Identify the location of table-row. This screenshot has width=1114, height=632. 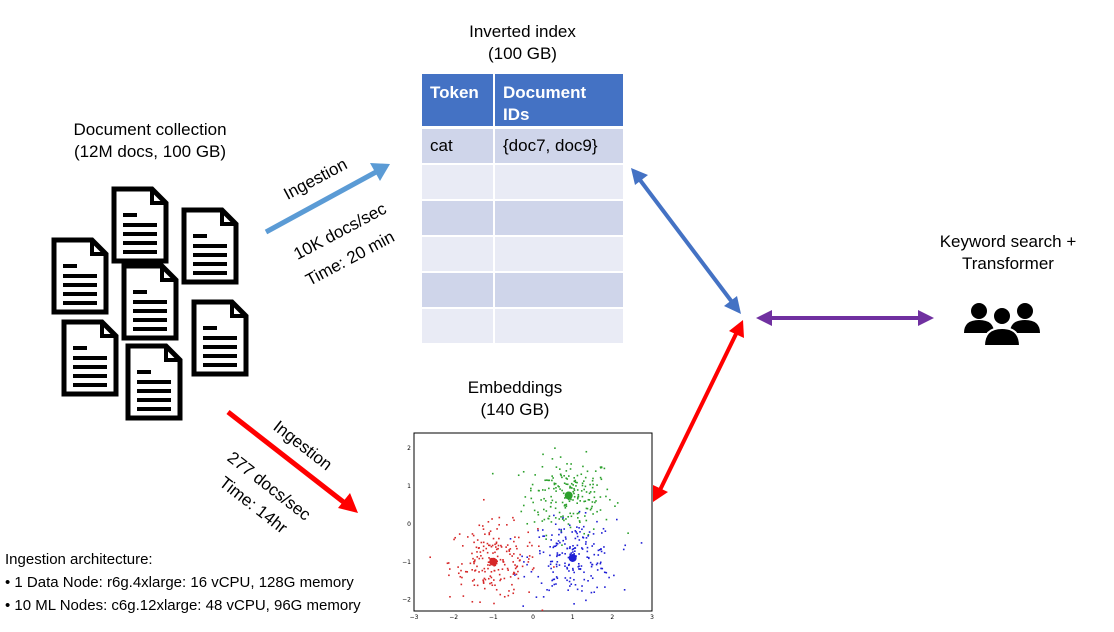
(522, 218).